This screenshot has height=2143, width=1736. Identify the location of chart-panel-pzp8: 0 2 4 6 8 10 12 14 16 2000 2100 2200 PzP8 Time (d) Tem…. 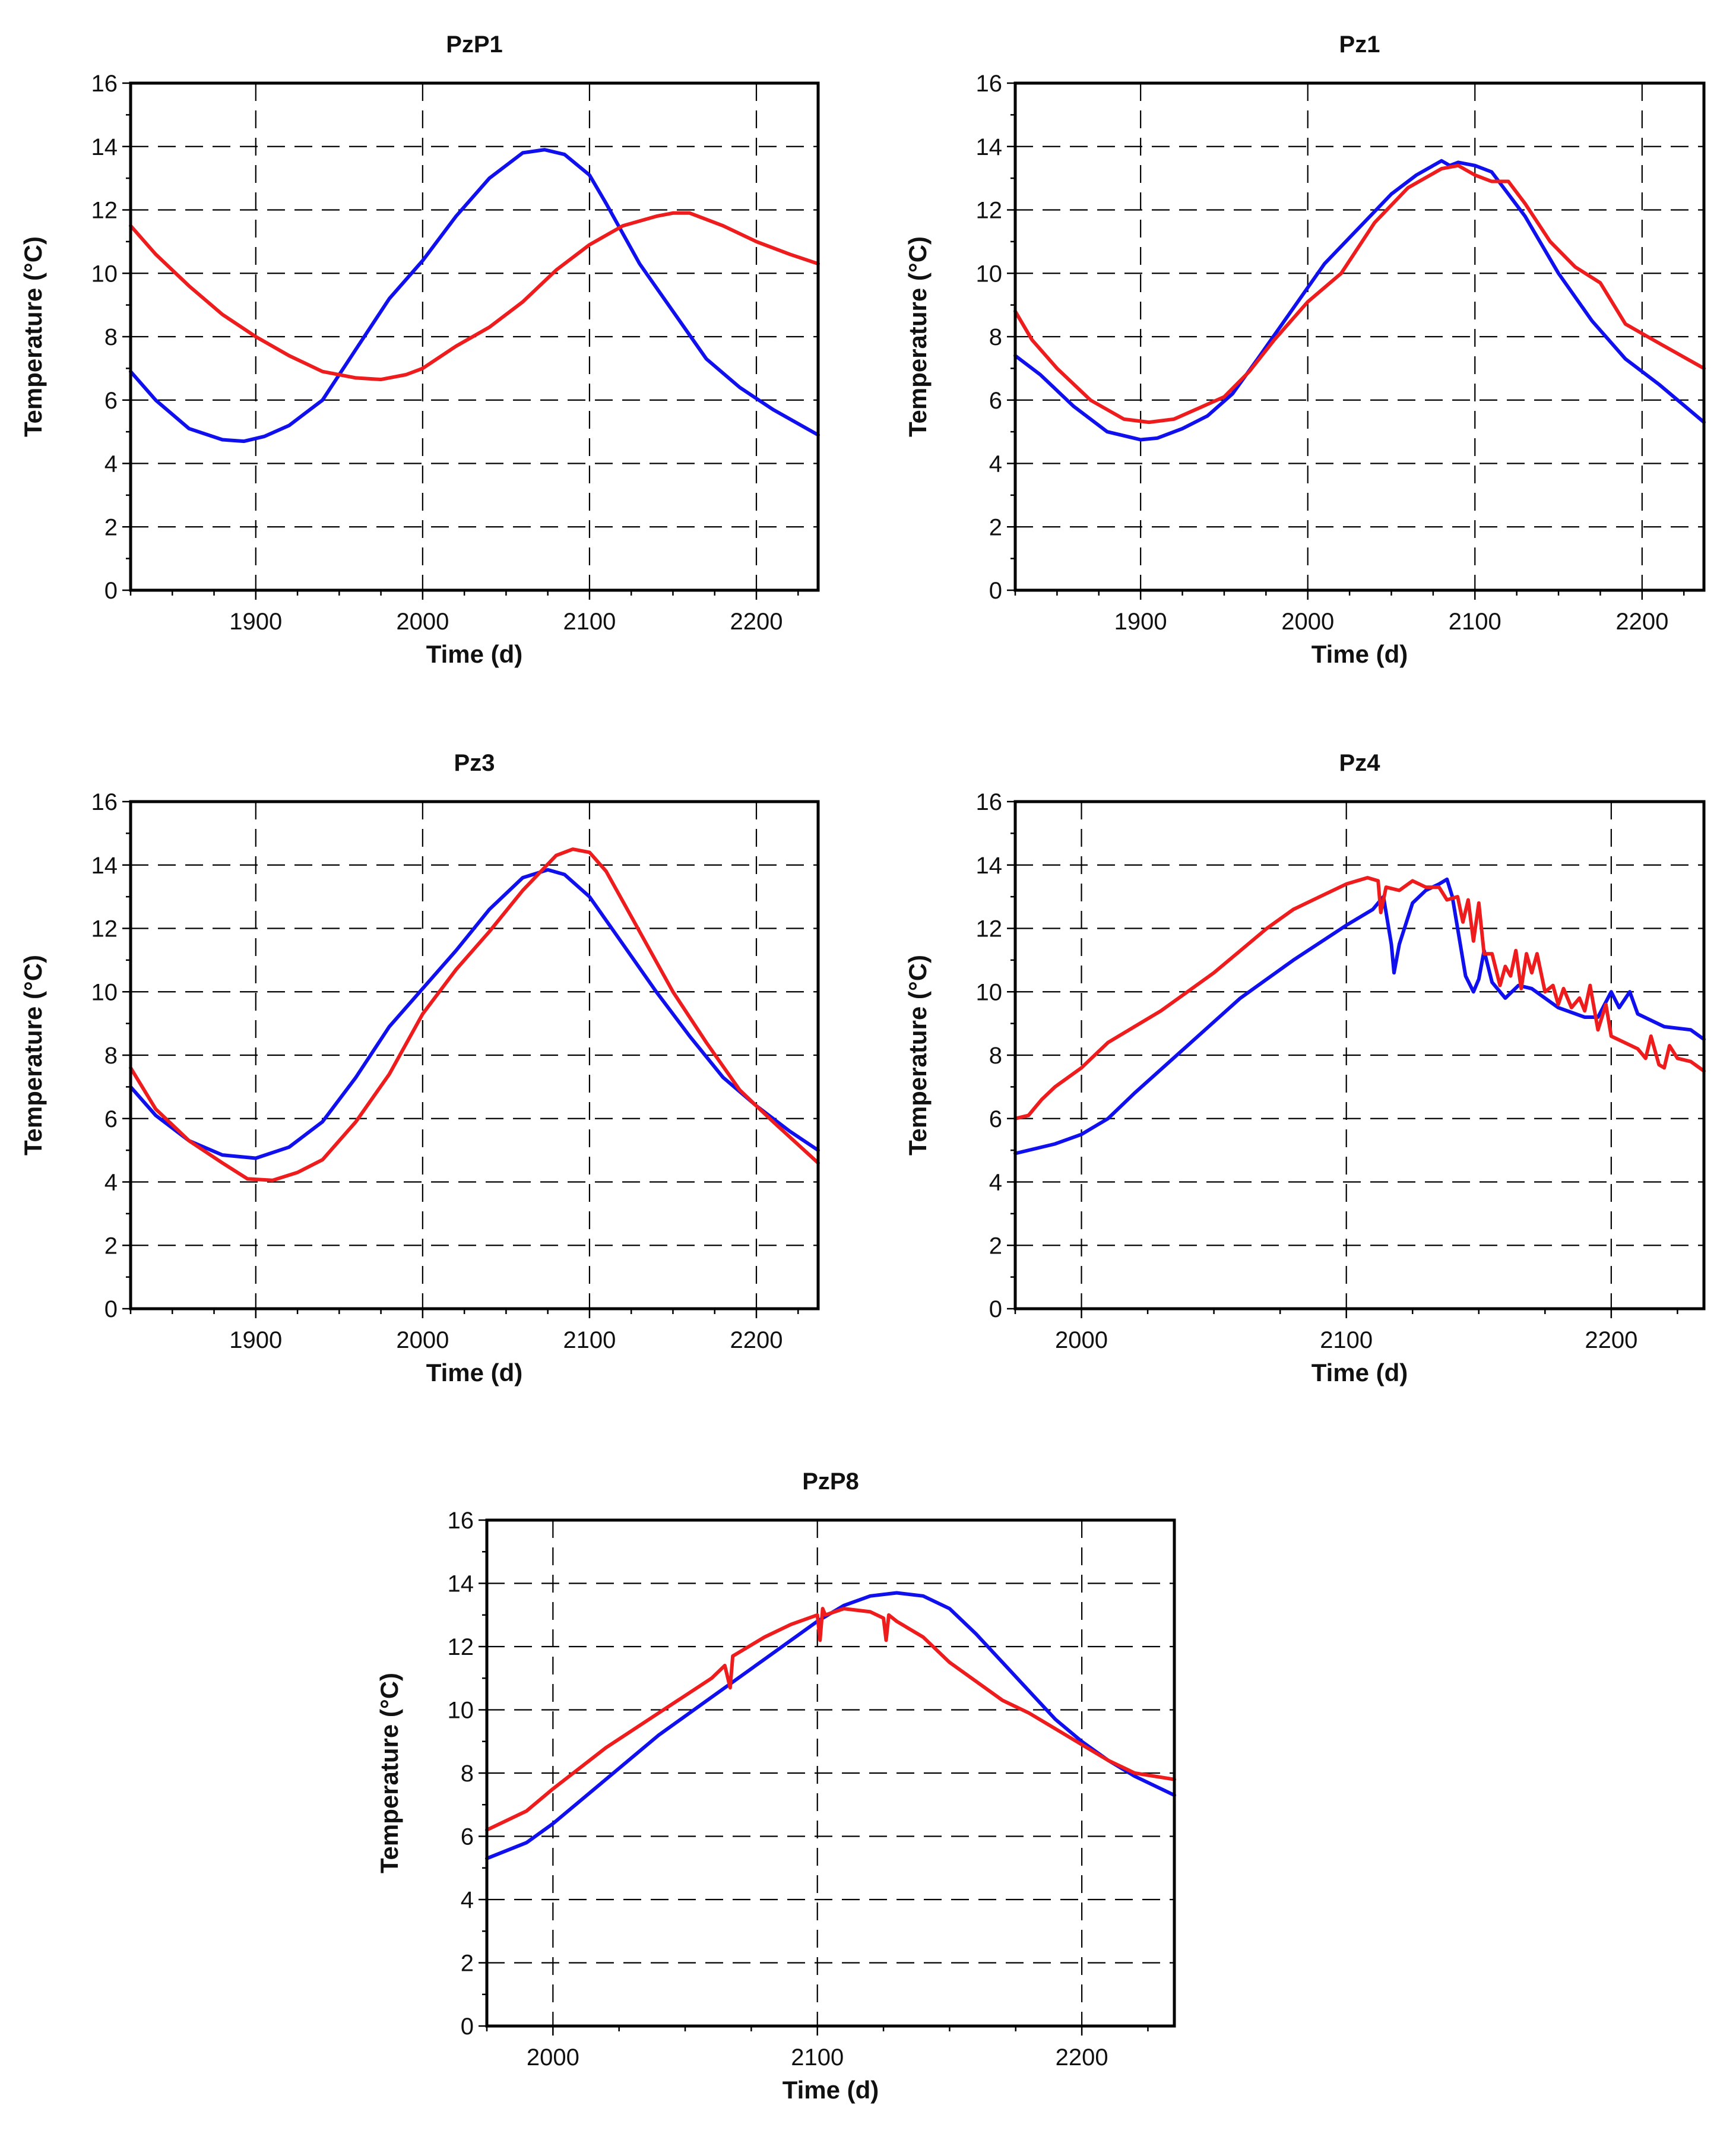
(775, 1786).